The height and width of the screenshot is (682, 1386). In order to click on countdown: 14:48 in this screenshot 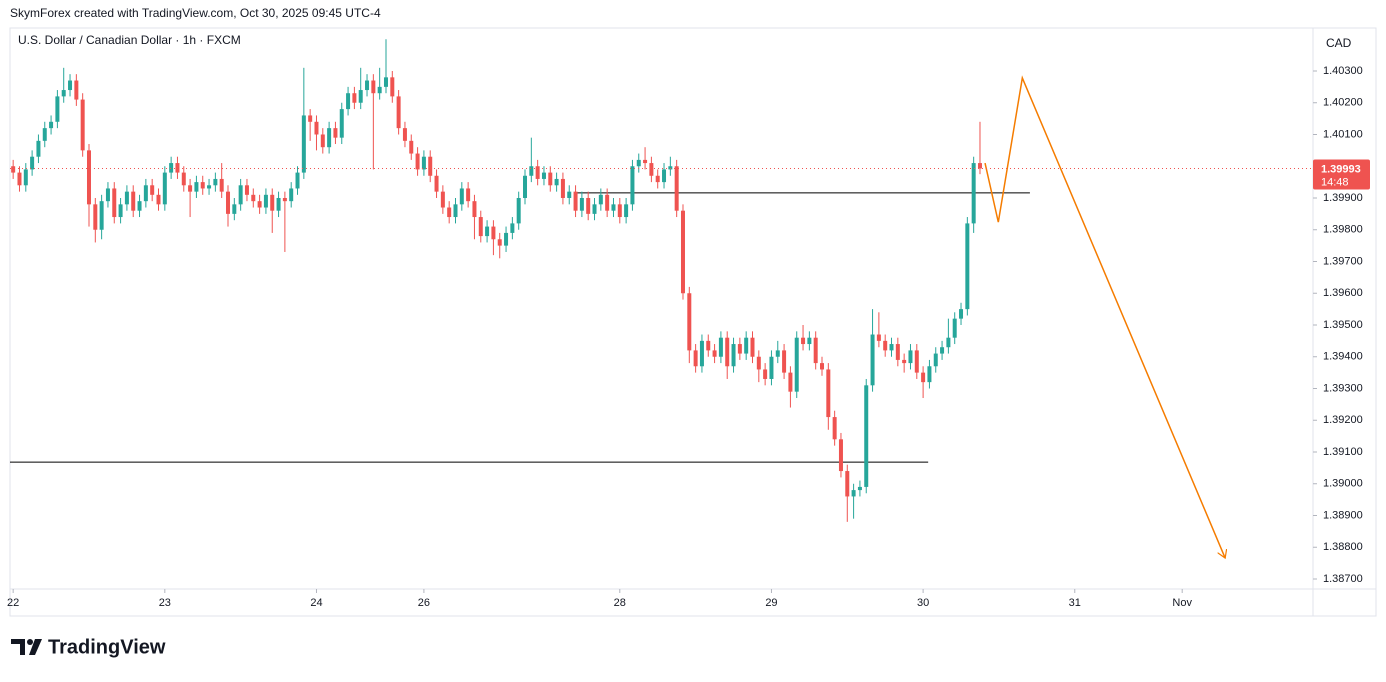, I will do `click(1335, 182)`.